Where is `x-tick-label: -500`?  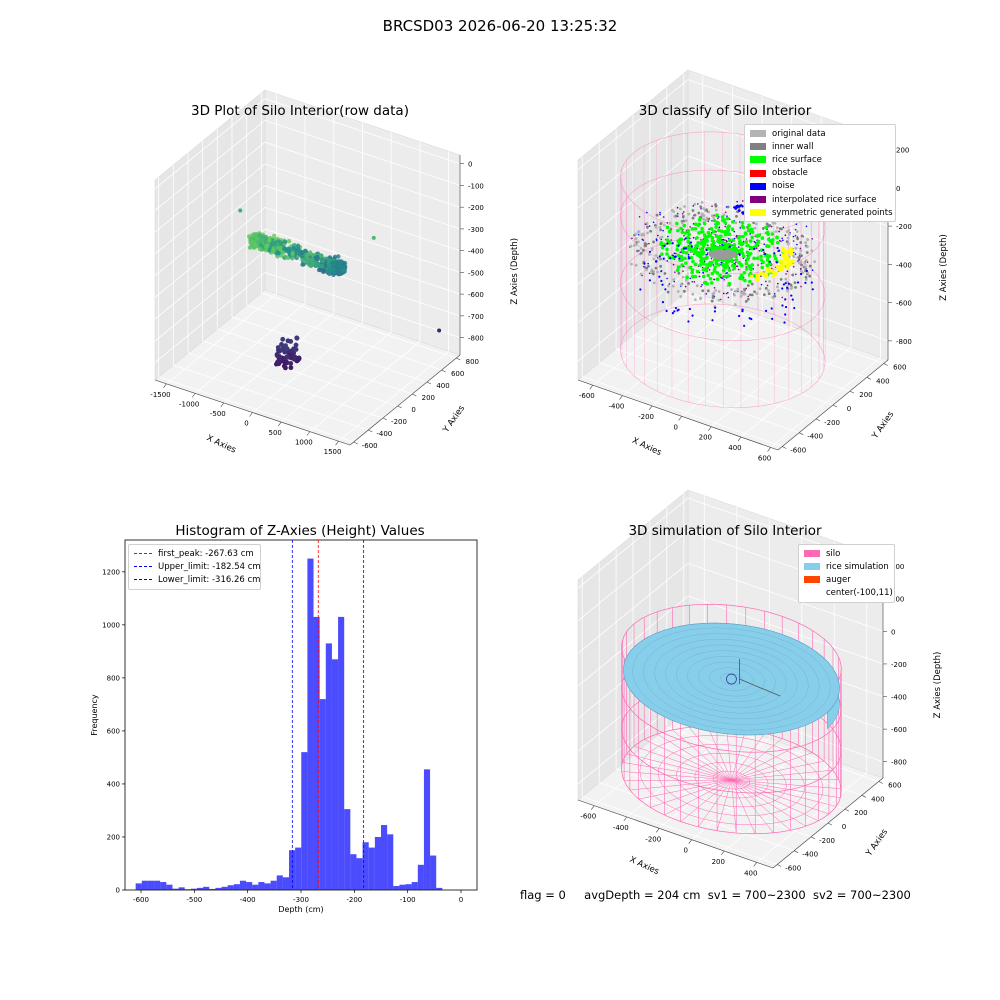 x-tick-label: -500 is located at coordinates (194, 900).